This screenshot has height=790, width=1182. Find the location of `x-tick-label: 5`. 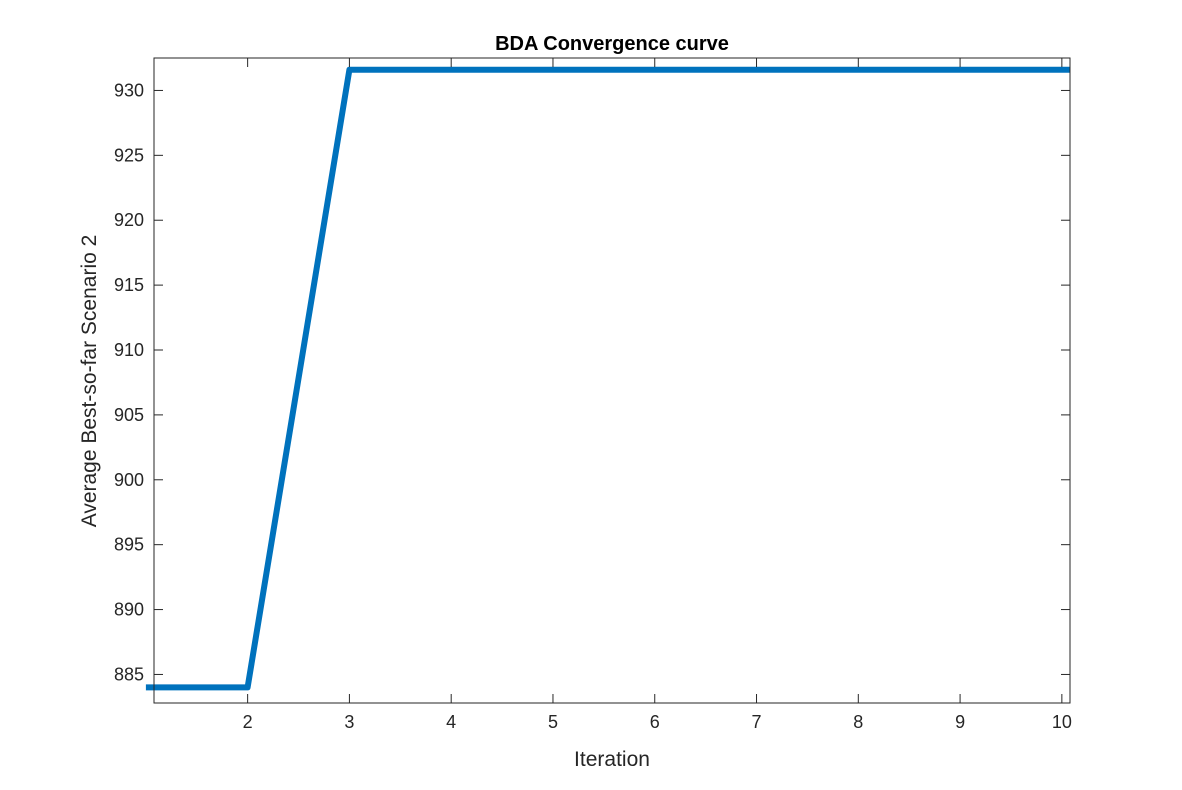

x-tick-label: 5 is located at coordinates (553, 722).